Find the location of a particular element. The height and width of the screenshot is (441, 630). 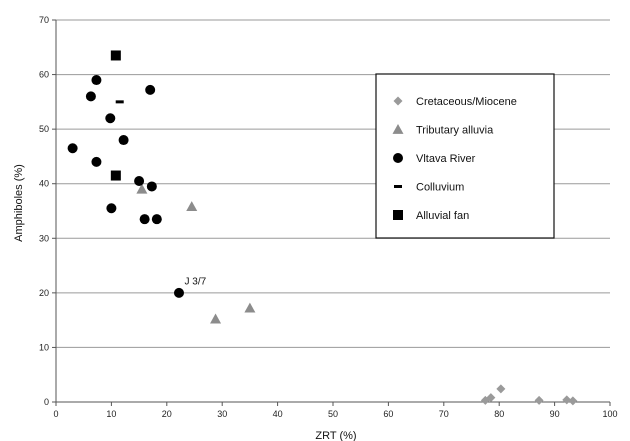

annotation-label: J 3/7 is located at coordinates (196, 282).